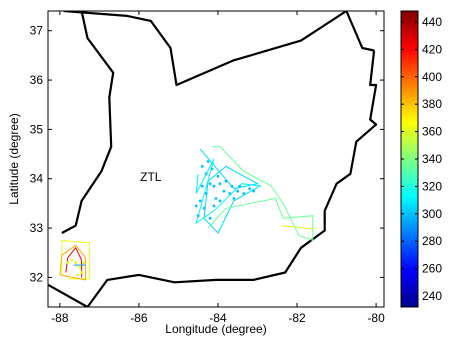 This screenshot has width=452, height=342. Describe the element at coordinates (432, 104) in the screenshot. I see `colorbar-tick-label: 380` at that location.